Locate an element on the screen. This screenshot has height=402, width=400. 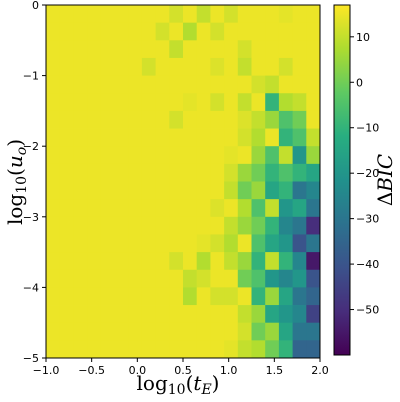
colorbar-tick-label: −40 is located at coordinates (367, 264).